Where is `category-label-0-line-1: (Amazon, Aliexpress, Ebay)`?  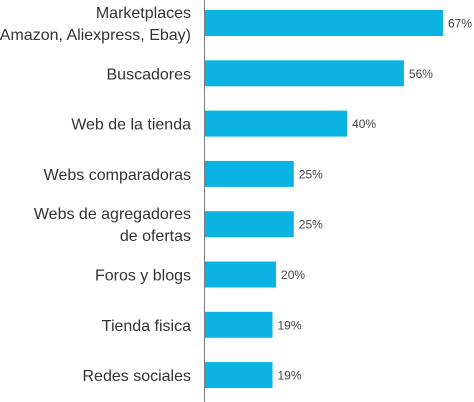 category-label-0-line-1: (Amazon, Aliexpress, Ebay) is located at coordinates (95, 35).